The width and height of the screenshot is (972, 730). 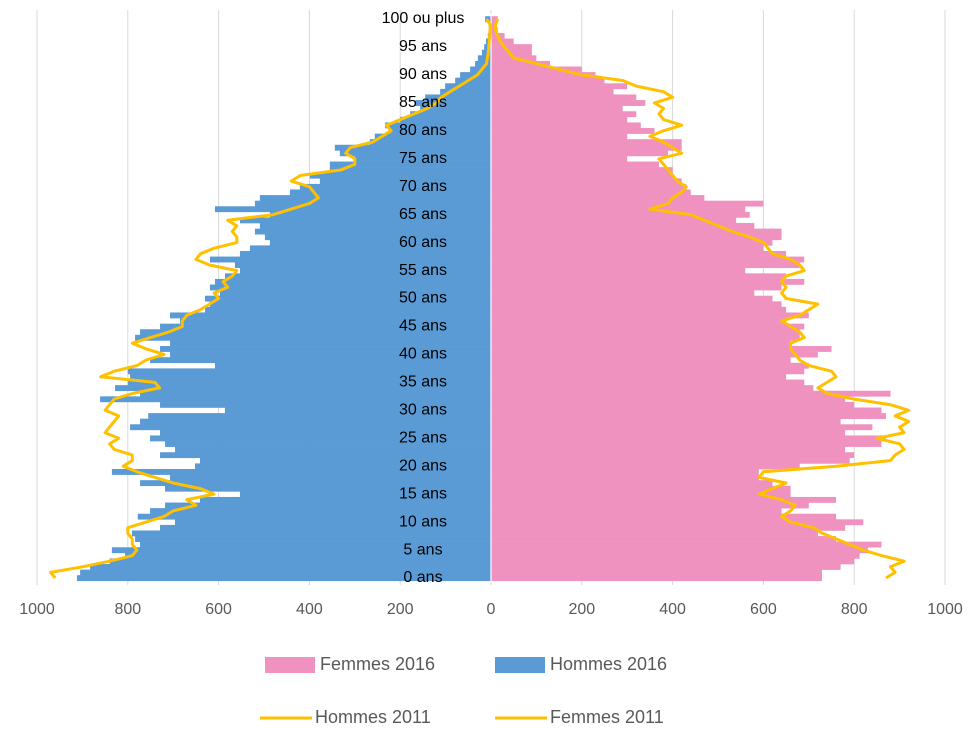 What do you see at coordinates (423, 74) in the screenshot?
I see `y-tick-label: 90 ans` at bounding box center [423, 74].